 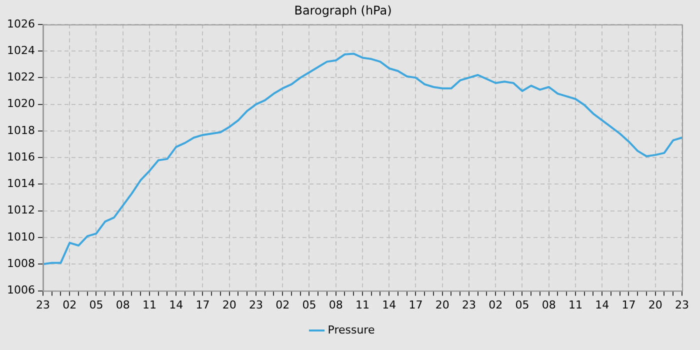 What do you see at coordinates (343, 10) in the screenshot?
I see `chart-title: Barograph (hPa)` at bounding box center [343, 10].